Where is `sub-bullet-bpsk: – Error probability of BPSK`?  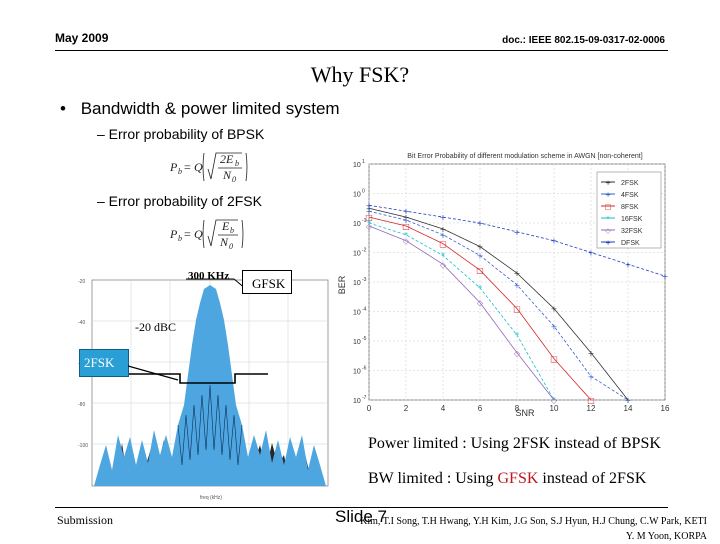
sub-bullet-bpsk: – Error probability of BPSK is located at coordinates (181, 134).